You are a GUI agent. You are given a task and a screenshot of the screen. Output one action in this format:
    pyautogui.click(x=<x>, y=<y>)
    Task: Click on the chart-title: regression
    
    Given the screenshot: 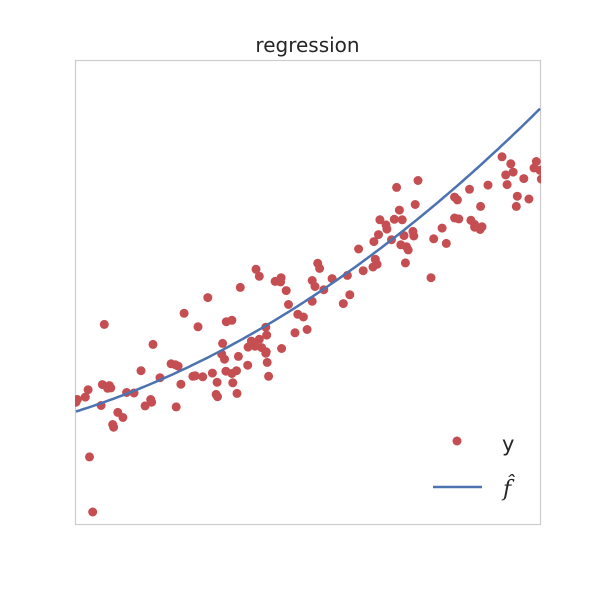 What is the action you would take?
    pyautogui.click(x=307, y=45)
    